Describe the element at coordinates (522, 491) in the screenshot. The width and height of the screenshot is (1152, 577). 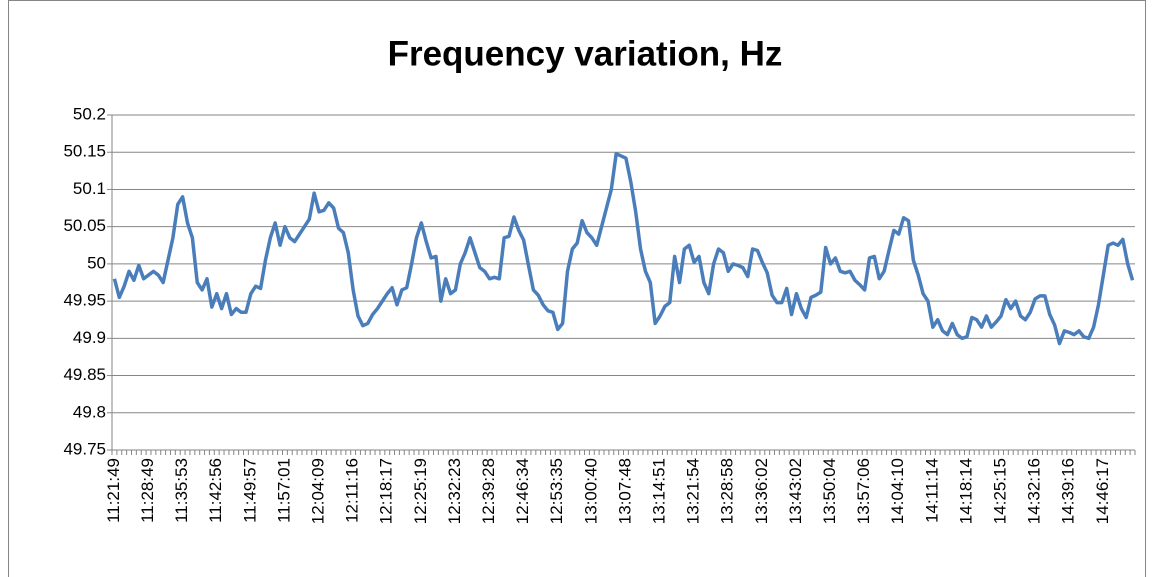
I see `x-tick-label: 12:46:34` at that location.